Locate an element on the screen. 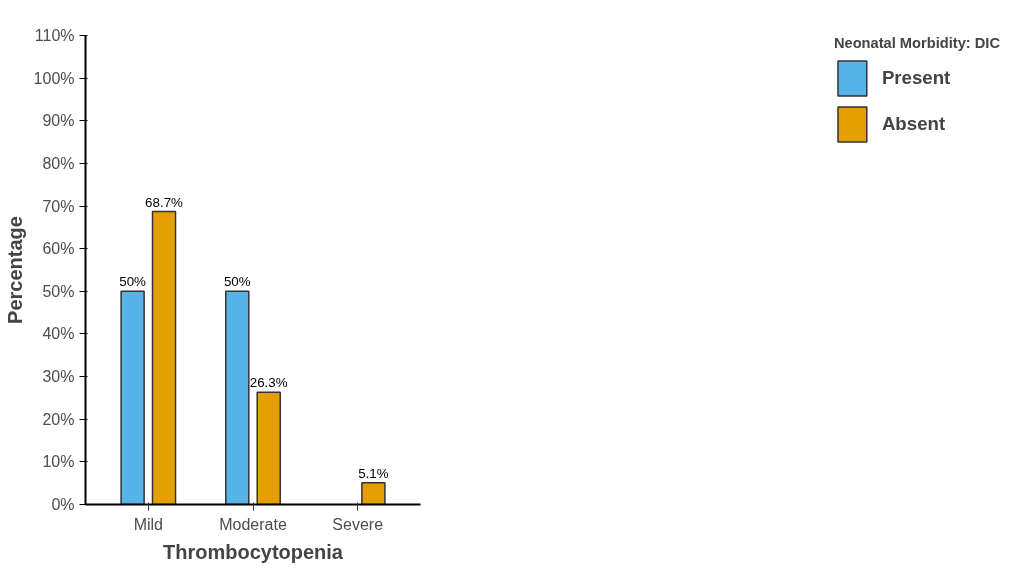  x-tick-label: Severe is located at coordinates (358, 524).